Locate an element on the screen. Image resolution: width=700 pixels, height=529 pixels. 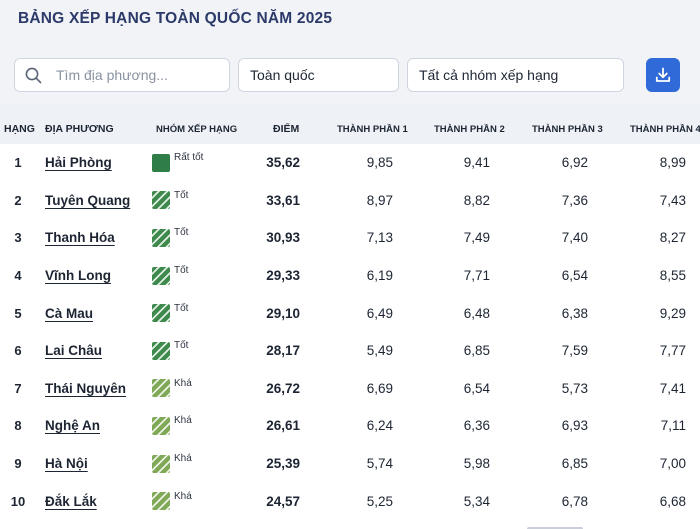
rank-cell: 4 is located at coordinates (18, 276).